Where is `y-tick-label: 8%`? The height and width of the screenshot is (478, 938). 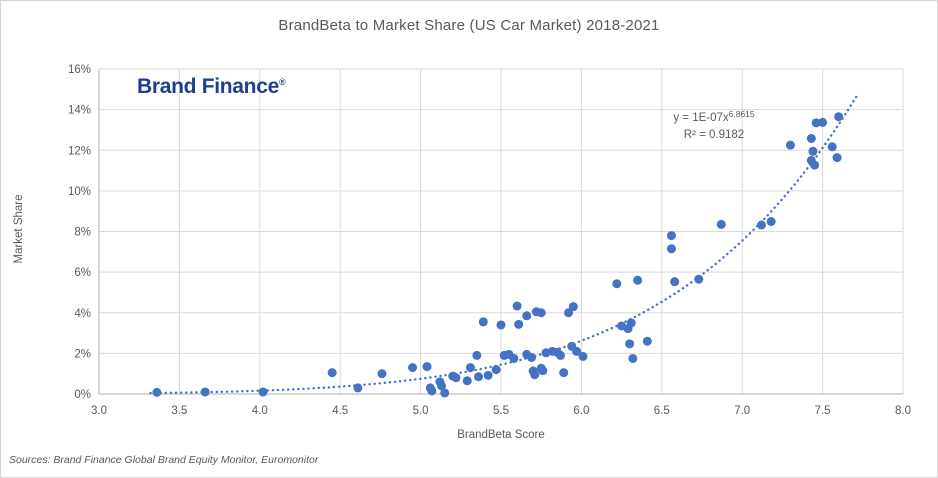
y-tick-label: 8% is located at coordinates (82, 233).